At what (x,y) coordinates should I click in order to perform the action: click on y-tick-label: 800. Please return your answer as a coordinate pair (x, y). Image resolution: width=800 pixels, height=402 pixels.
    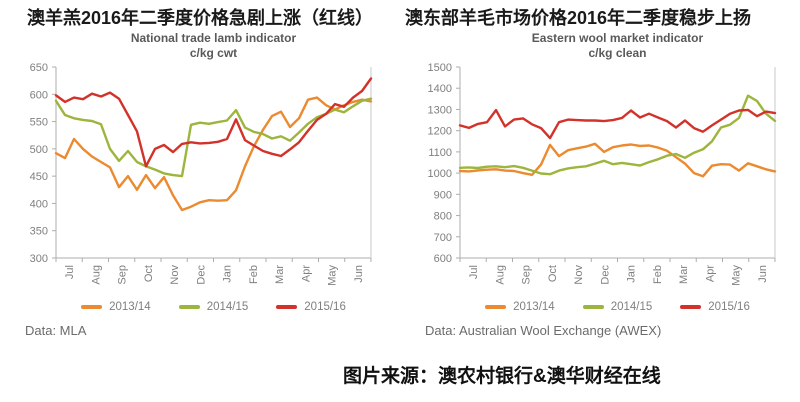
    Looking at the image, I should click on (443, 217).